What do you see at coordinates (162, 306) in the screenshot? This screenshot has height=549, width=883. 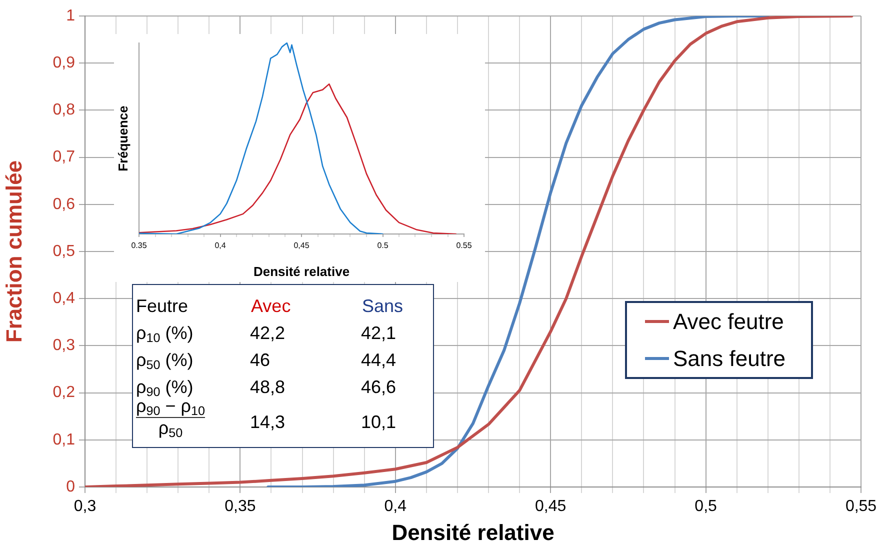 I see `text: Feutre` at bounding box center [162, 306].